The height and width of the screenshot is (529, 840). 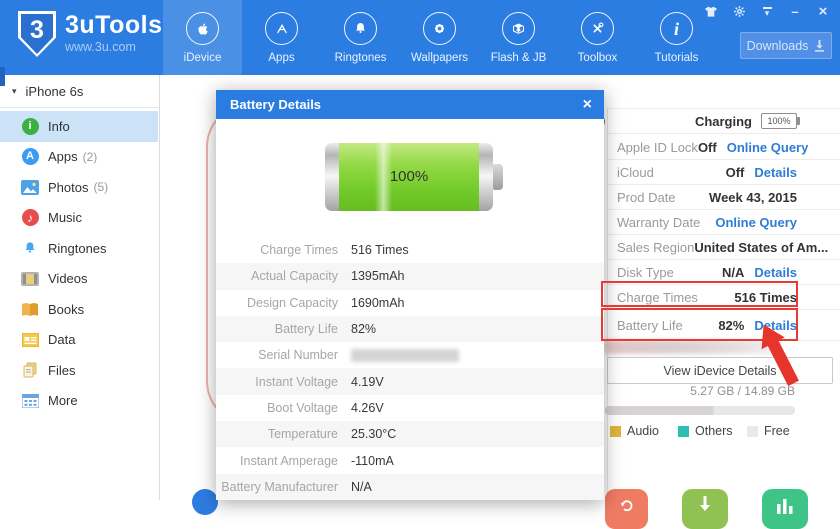 What do you see at coordinates (14, 90) in the screenshot?
I see `collapse-caret-icon: ▾` at bounding box center [14, 90].